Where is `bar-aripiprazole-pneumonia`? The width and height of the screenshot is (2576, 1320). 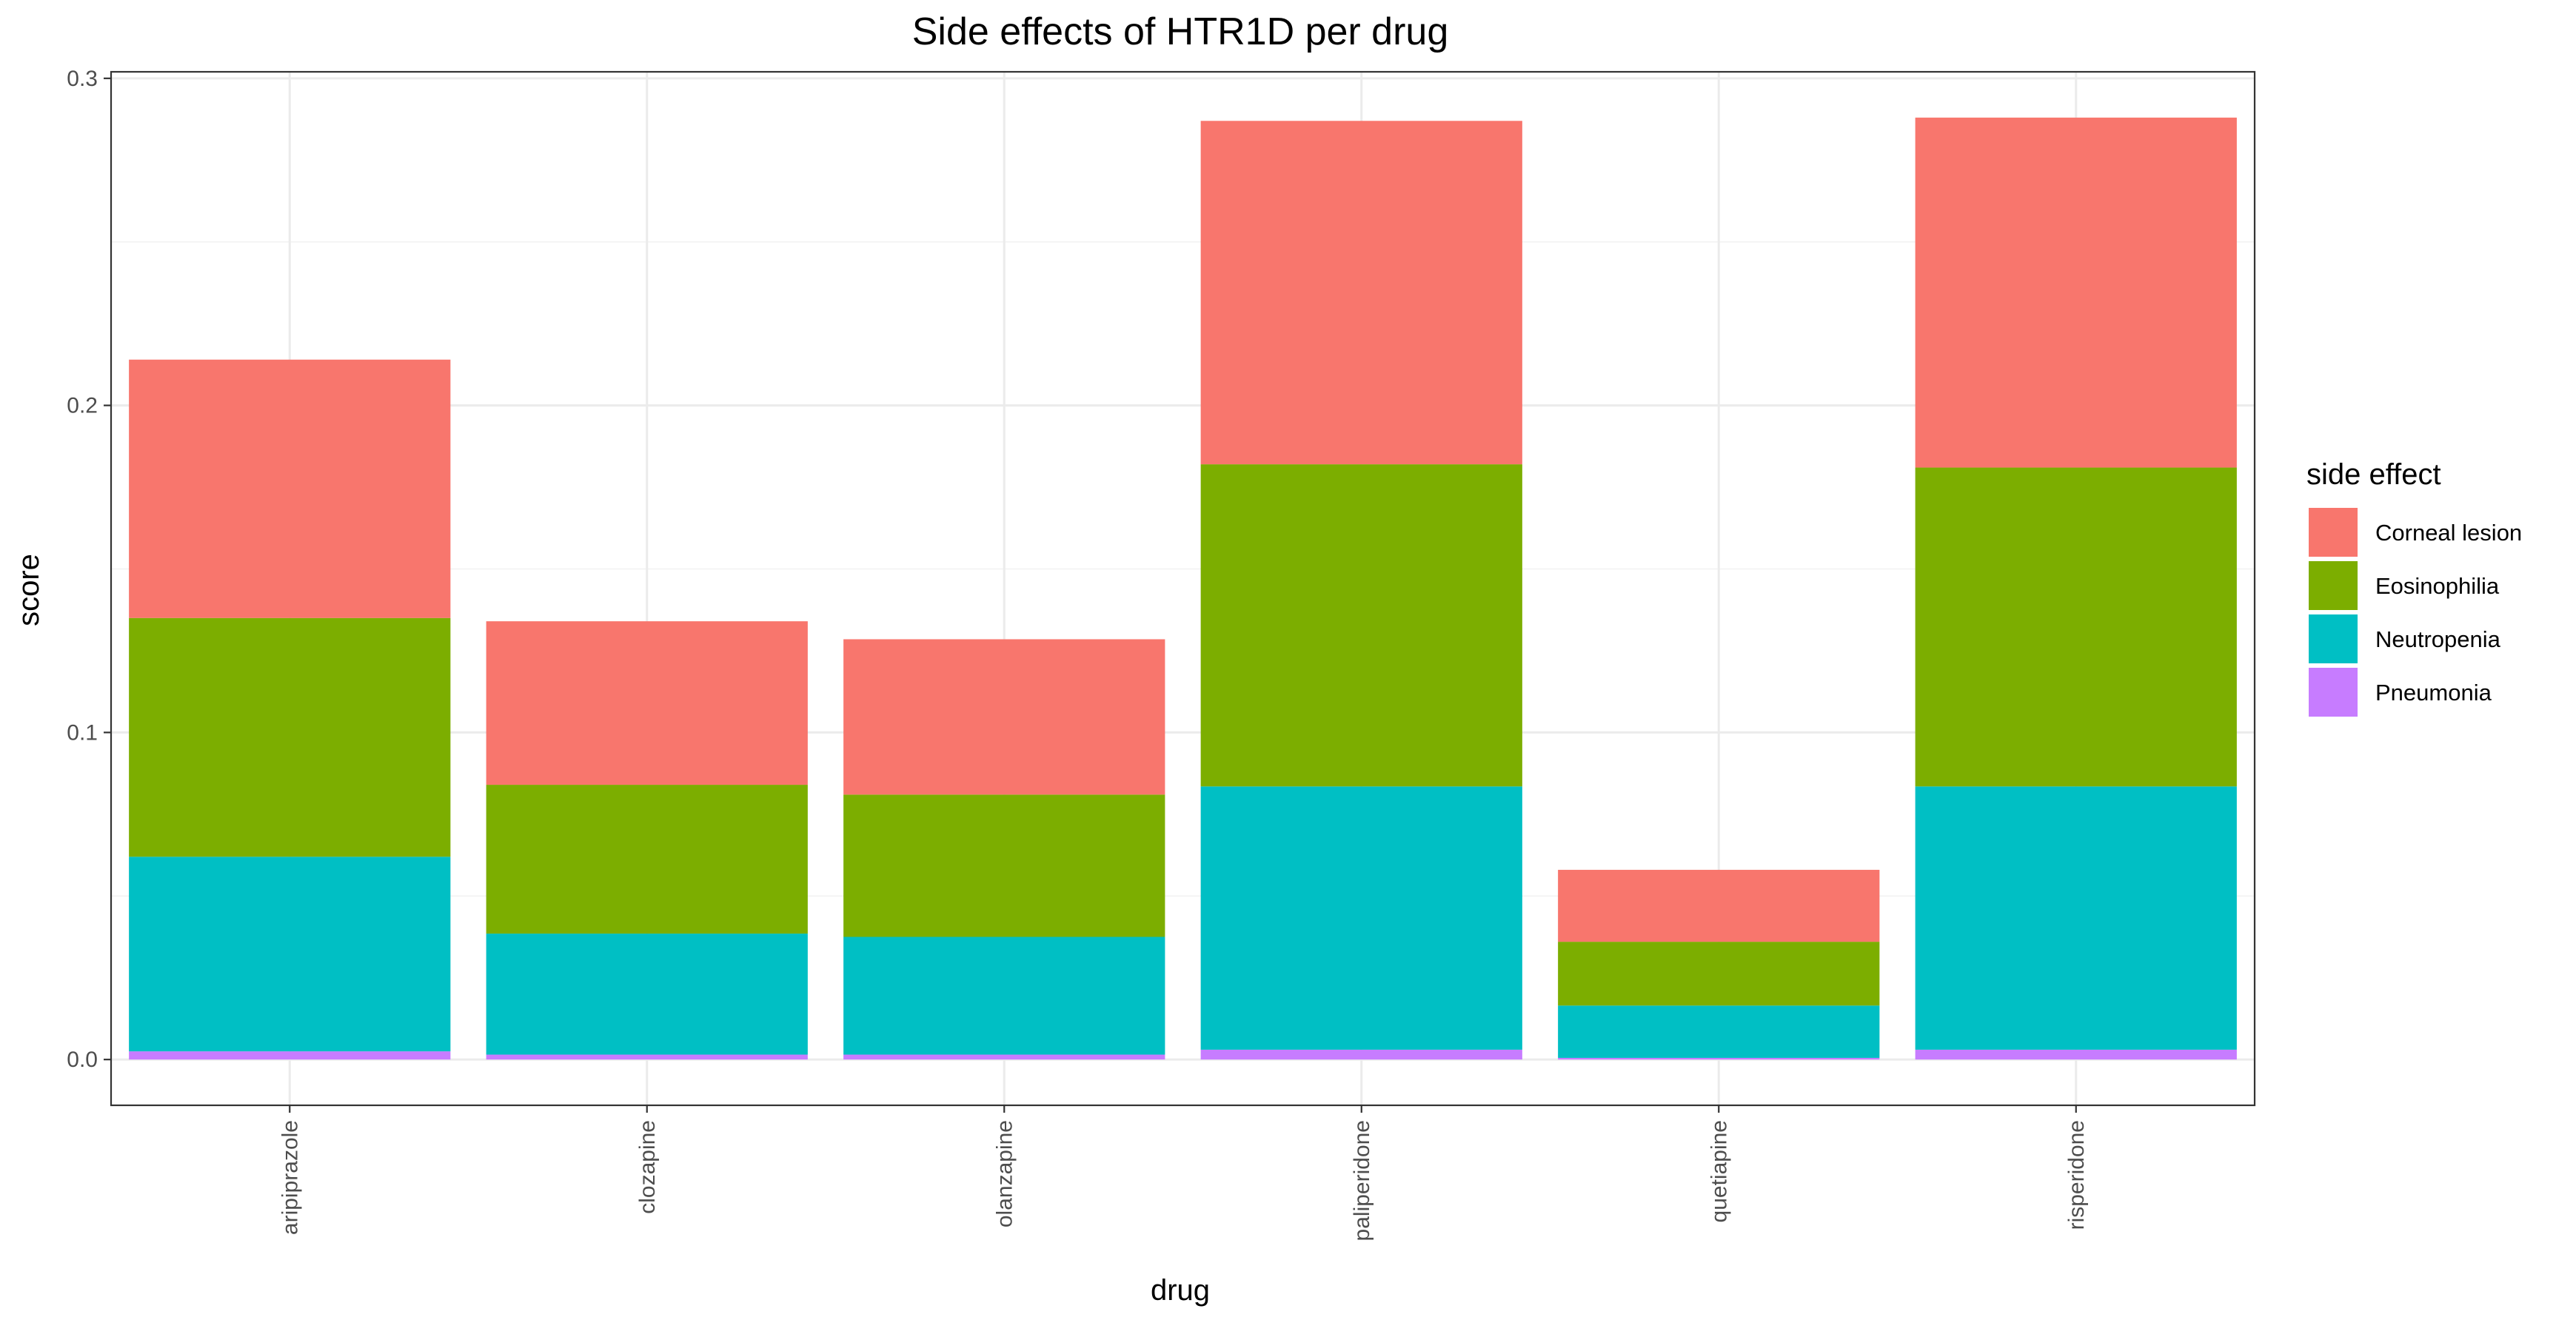
bar-aripiprazole-pneumonia is located at coordinates (290, 1056).